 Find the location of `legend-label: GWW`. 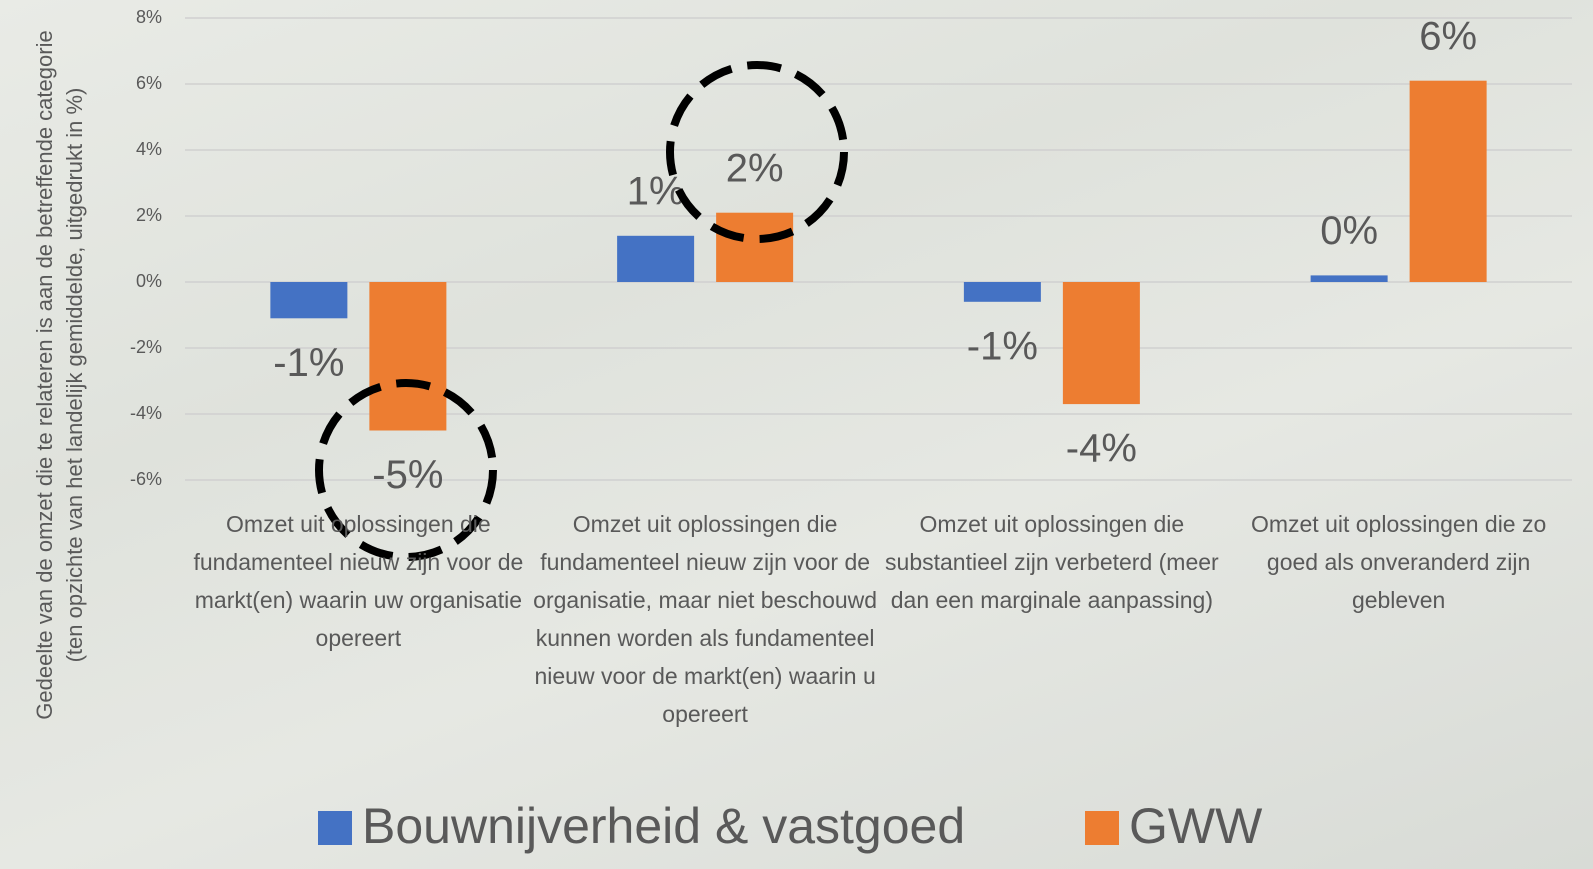

legend-label: GWW is located at coordinates (1196, 826).